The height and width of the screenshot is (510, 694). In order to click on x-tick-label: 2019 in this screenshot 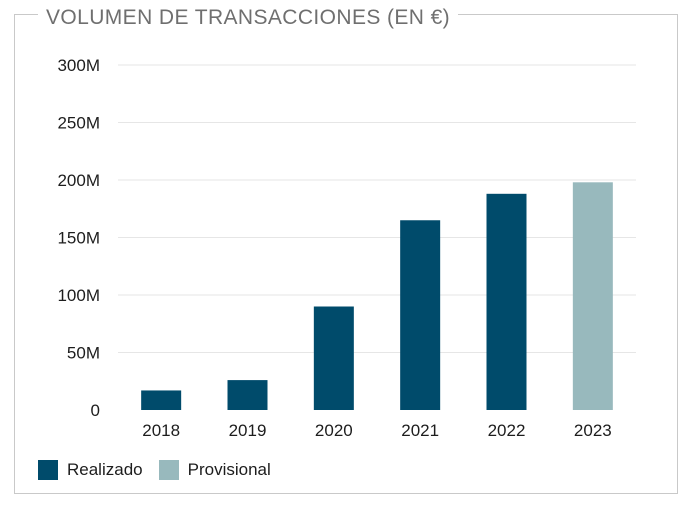, I will do `click(248, 430)`.